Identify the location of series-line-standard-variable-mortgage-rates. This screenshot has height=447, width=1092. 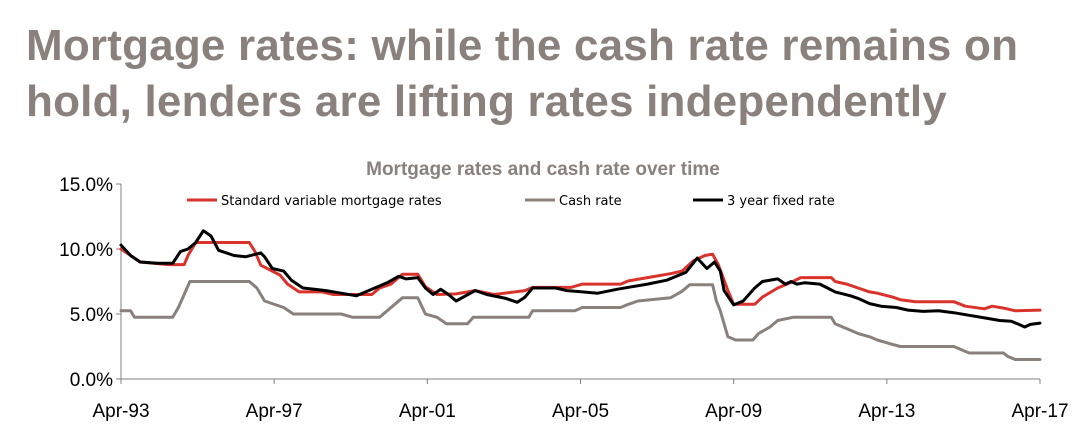
(580, 277).